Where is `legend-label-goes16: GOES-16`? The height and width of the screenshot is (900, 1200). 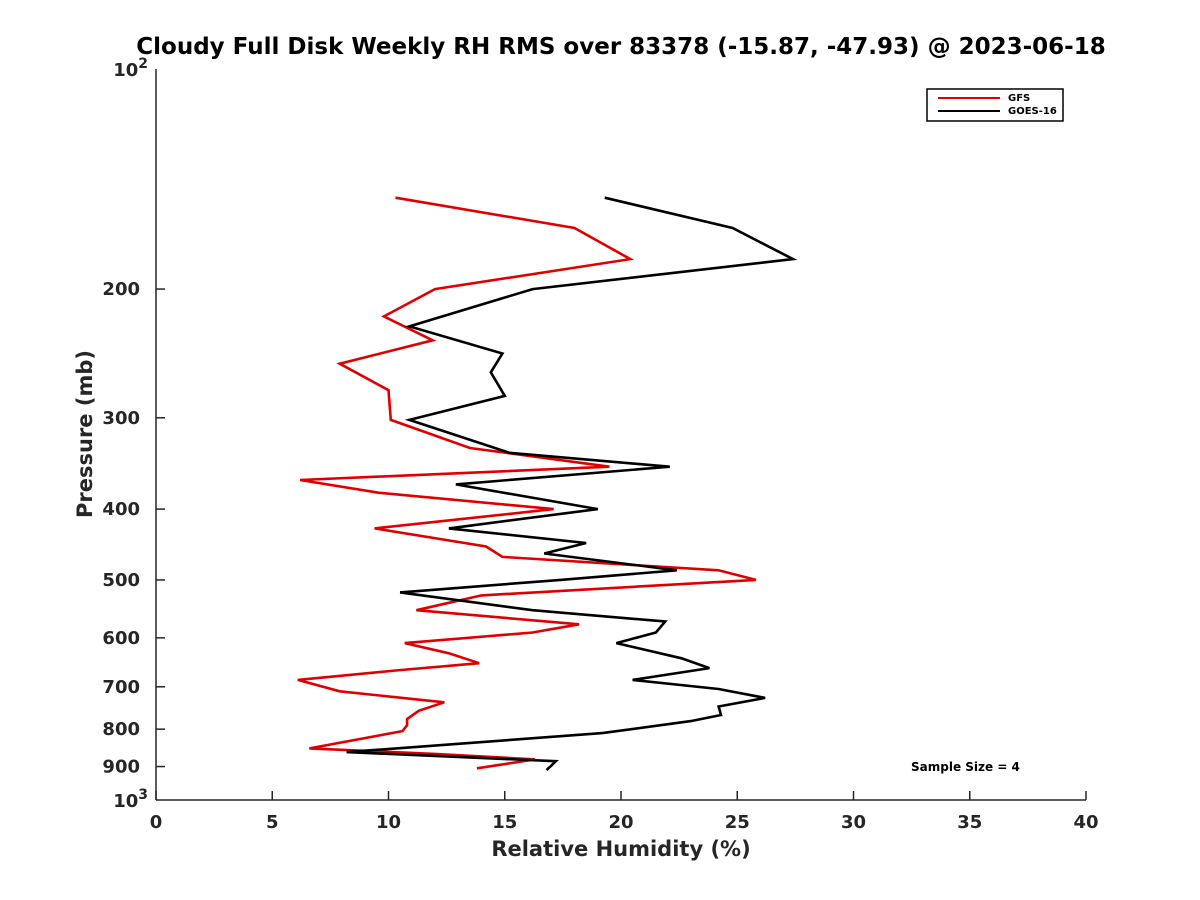
legend-label-goes16: GOES-16 is located at coordinates (1032, 111).